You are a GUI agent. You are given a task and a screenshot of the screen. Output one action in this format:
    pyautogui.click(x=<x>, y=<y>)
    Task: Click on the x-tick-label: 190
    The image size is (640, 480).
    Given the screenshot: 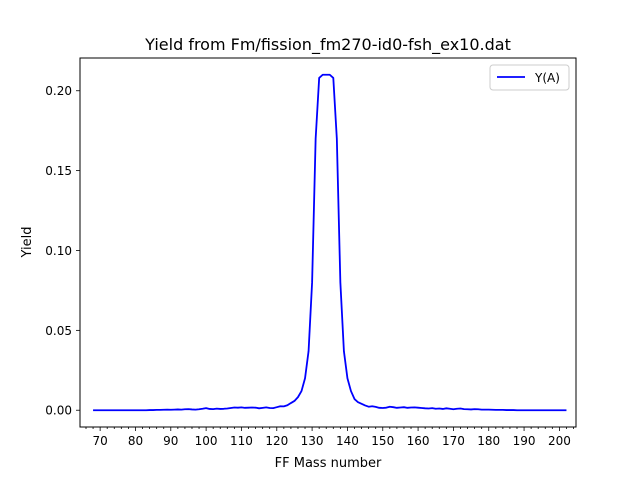 What is the action you would take?
    pyautogui.click(x=524, y=441)
    